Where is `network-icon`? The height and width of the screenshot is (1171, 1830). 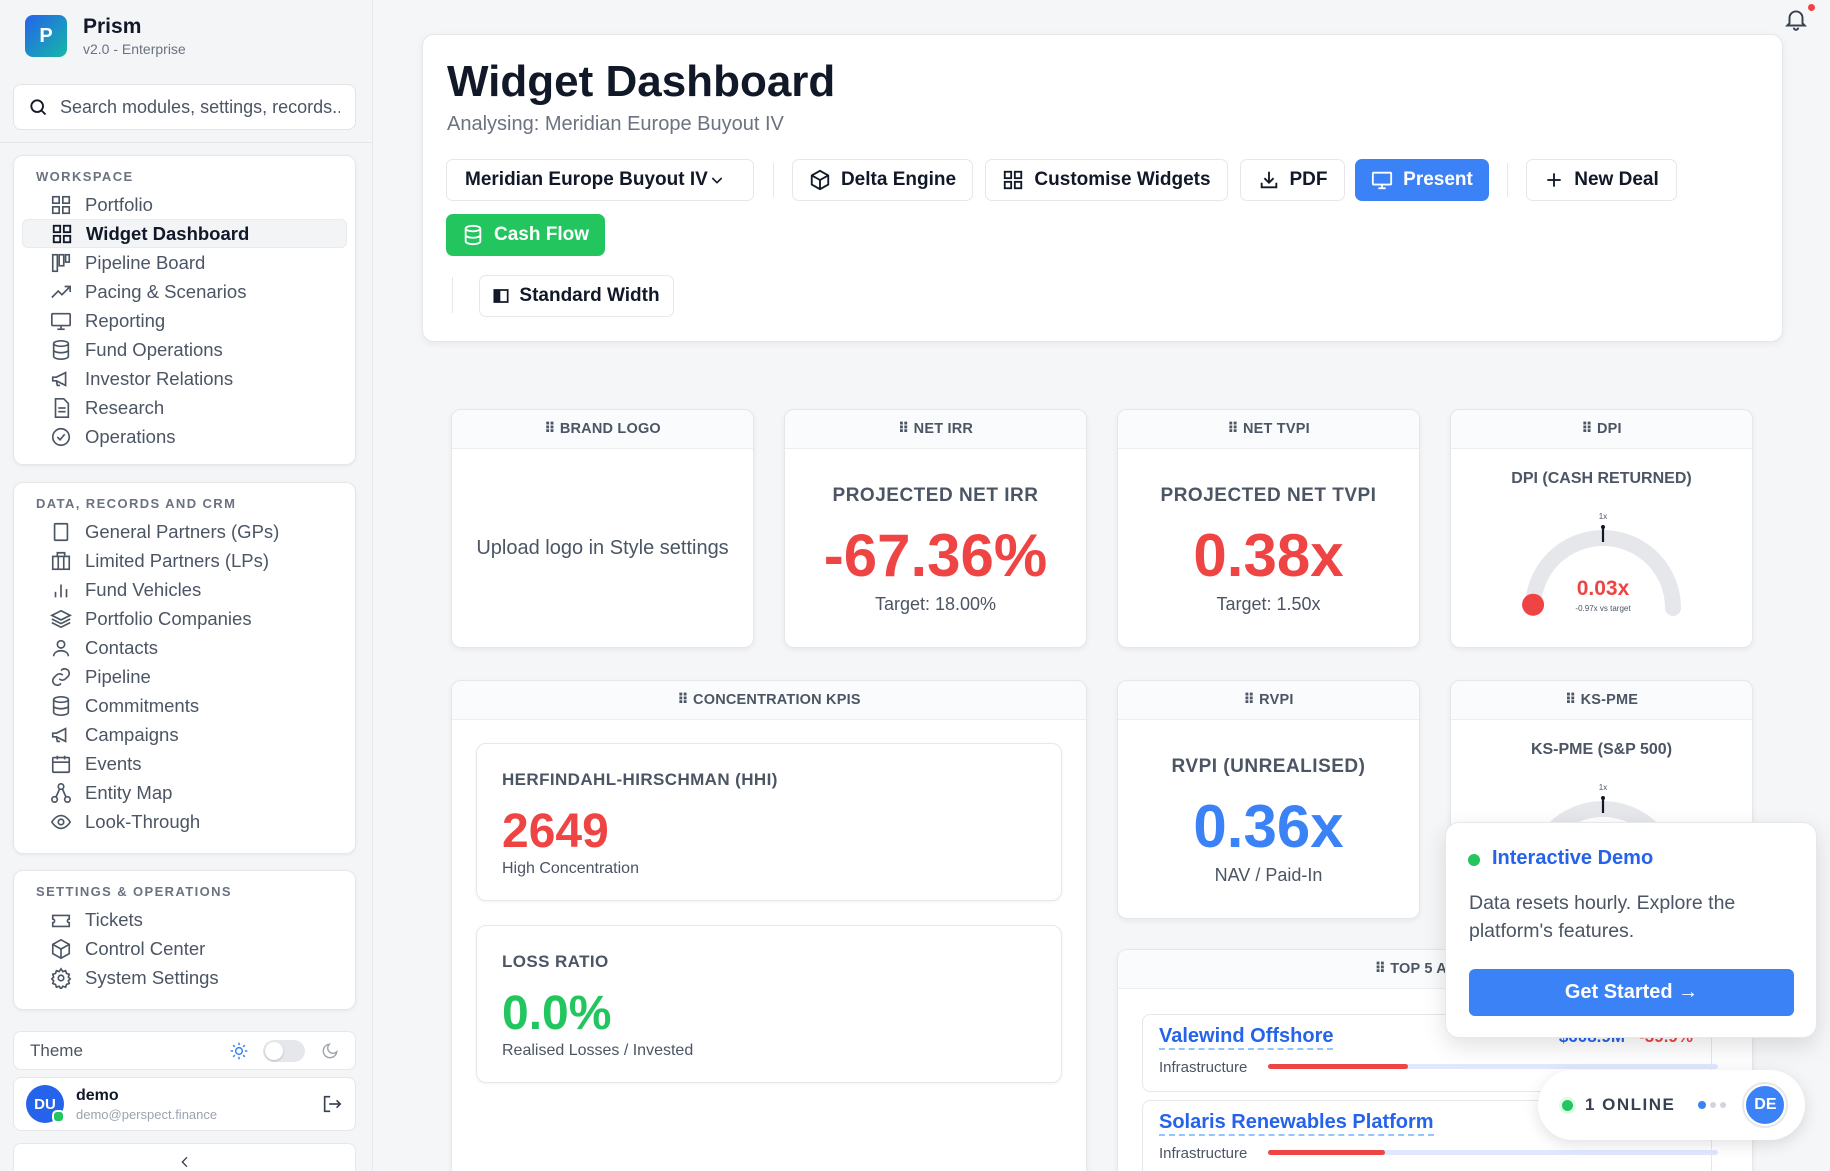 network-icon is located at coordinates (61, 792).